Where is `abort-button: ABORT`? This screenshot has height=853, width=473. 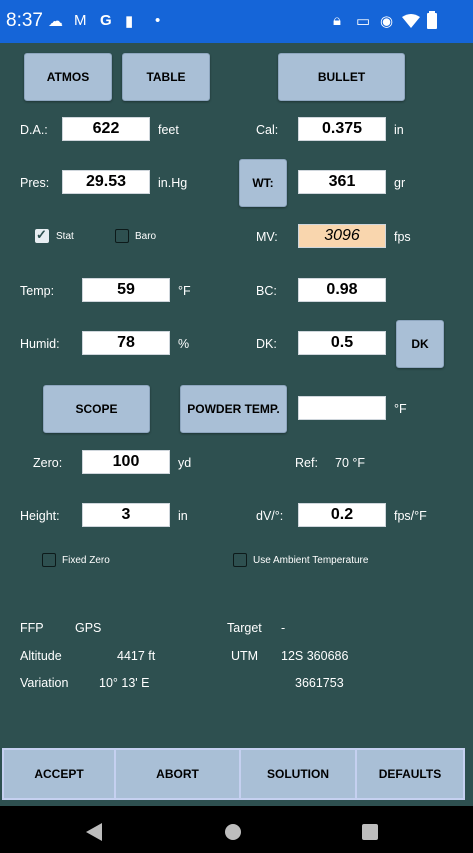 abort-button: ABORT is located at coordinates (178, 774).